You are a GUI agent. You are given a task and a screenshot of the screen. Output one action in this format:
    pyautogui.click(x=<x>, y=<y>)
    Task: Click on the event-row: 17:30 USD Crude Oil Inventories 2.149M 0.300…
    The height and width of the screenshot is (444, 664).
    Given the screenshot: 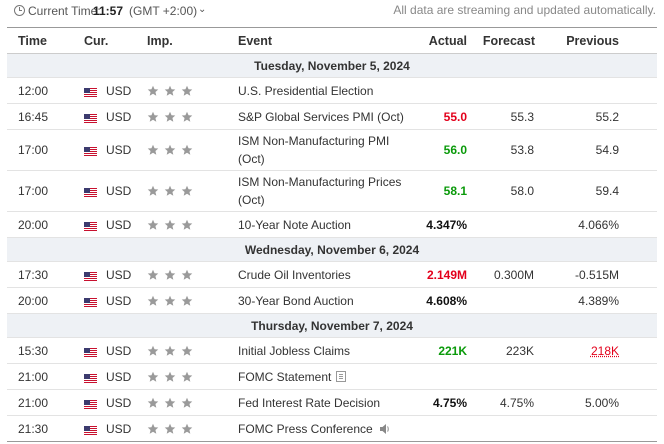 What is the action you would take?
    pyautogui.click(x=332, y=275)
    